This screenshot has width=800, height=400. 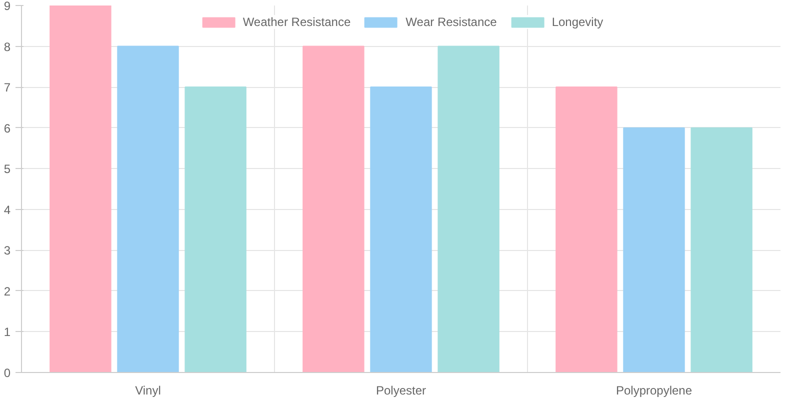 I want to click on y-tick-label: 5, so click(x=7, y=169).